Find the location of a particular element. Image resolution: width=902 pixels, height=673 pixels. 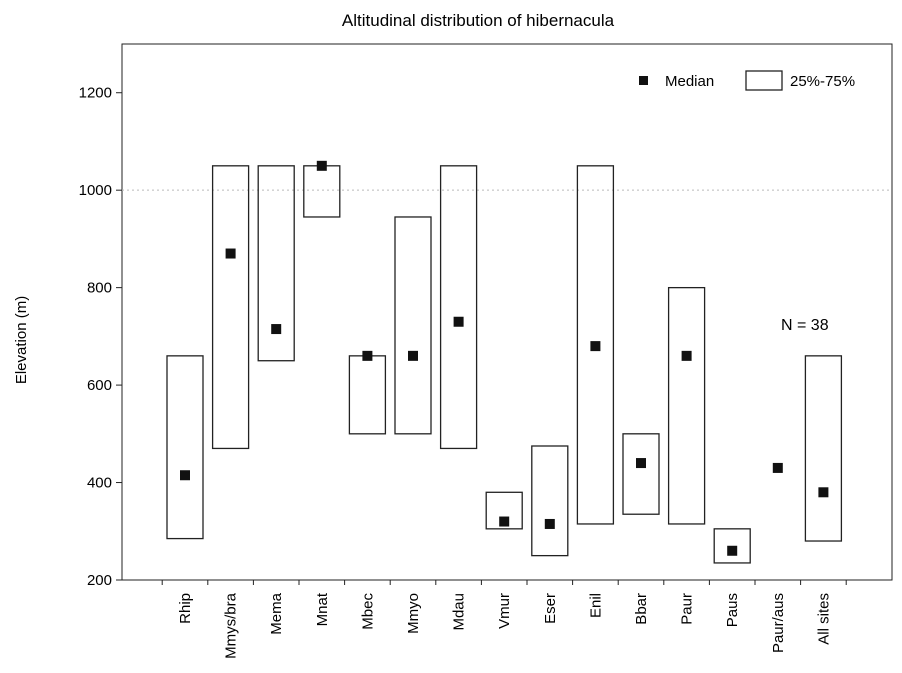

y-axis-label: Elevation (m) is located at coordinates (21, 340).